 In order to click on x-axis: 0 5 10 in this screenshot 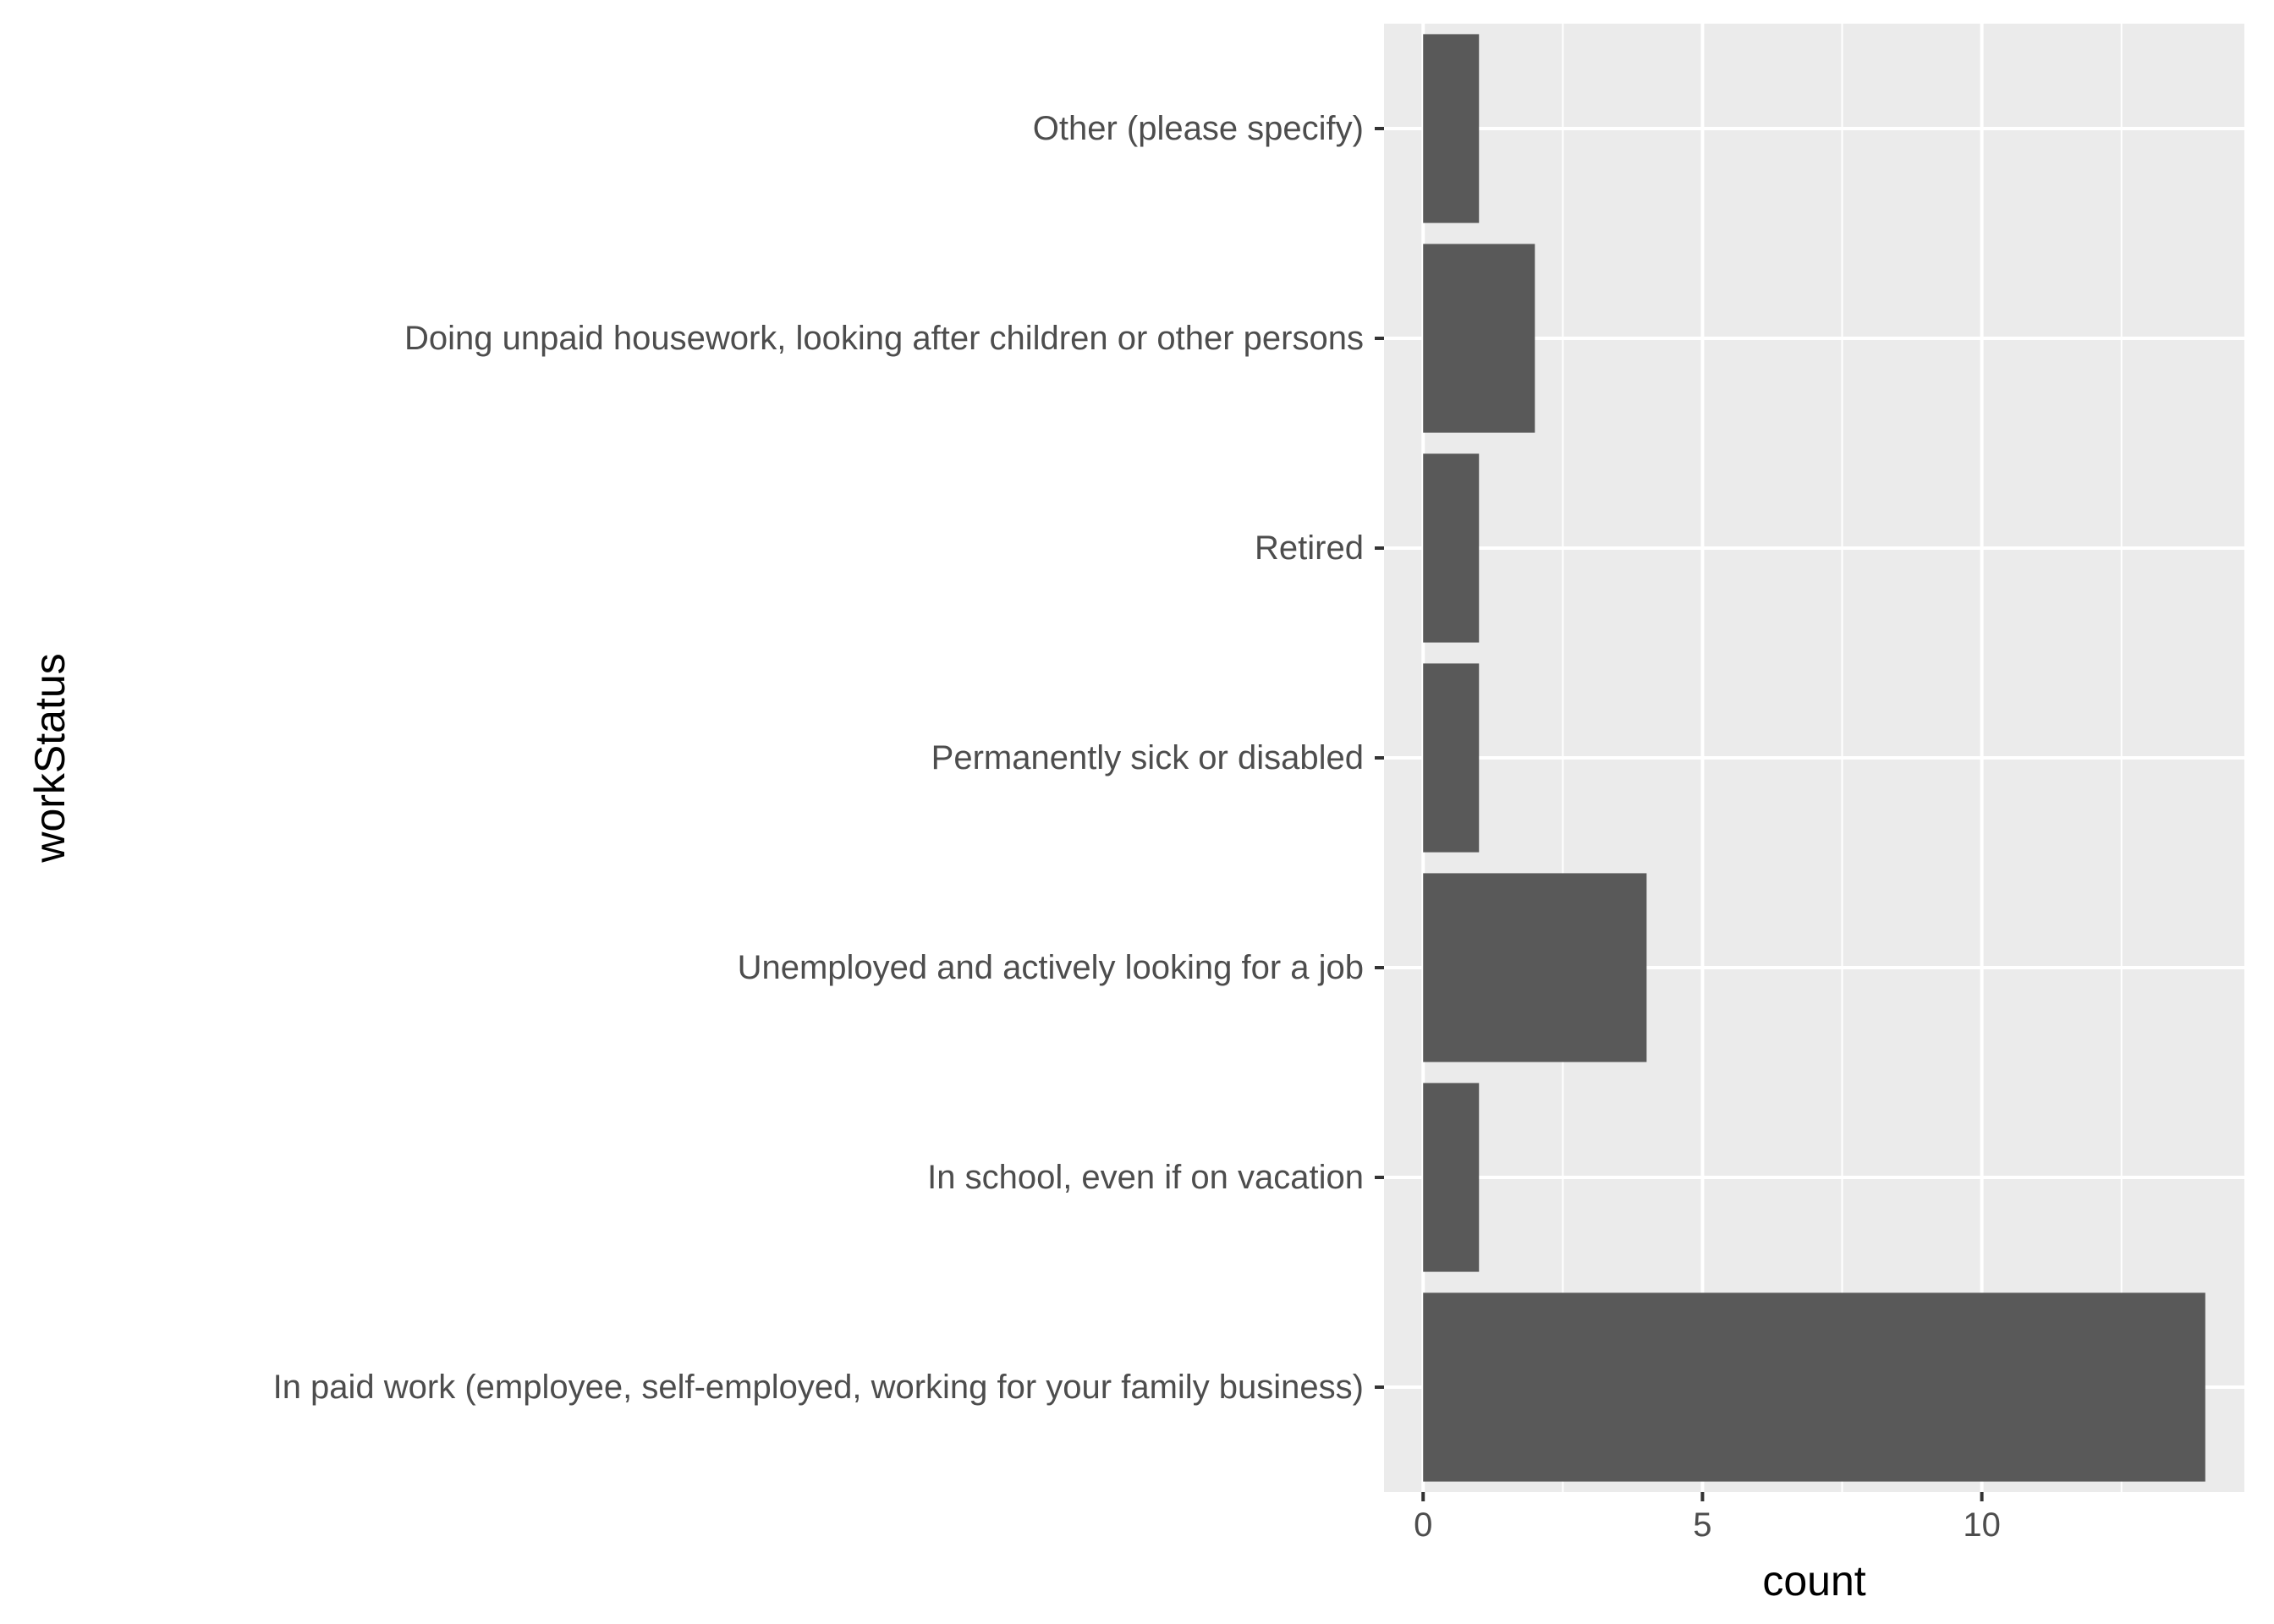, I will do `click(1708, 1518)`.